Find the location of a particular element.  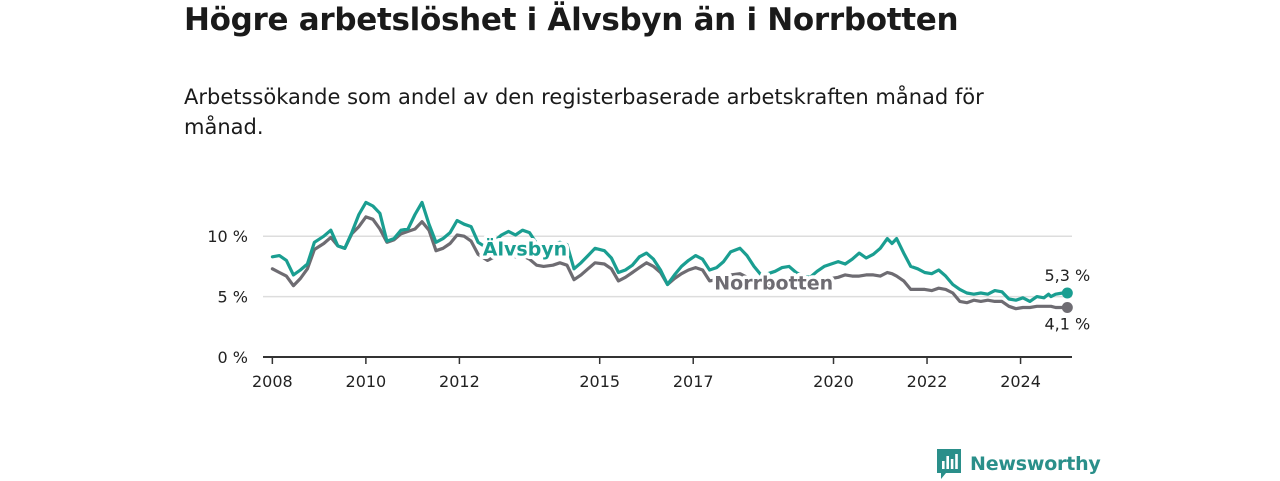

series-line-norrbotten is located at coordinates (669, 263).